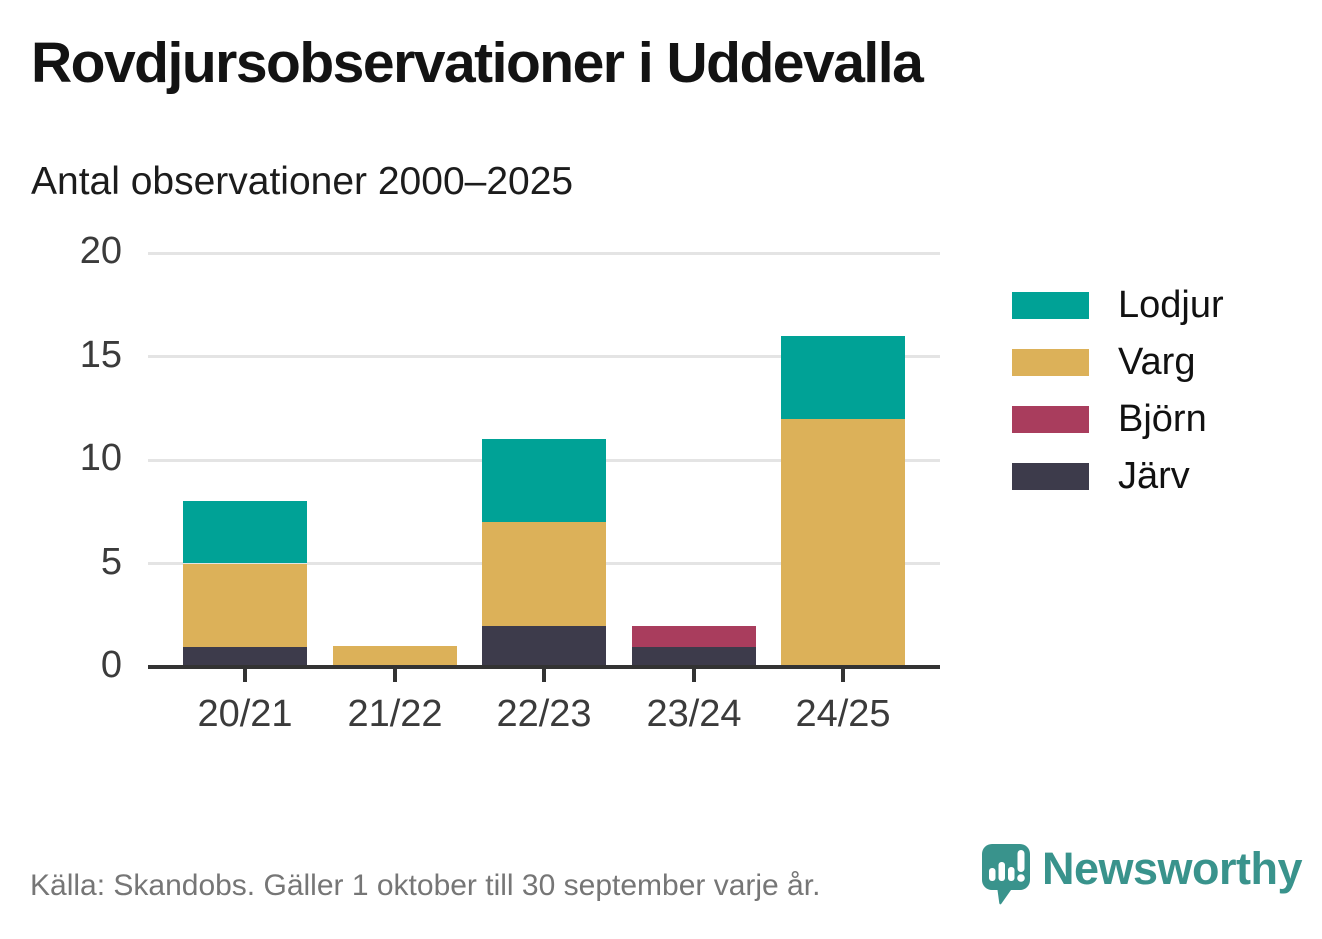 This screenshot has height=939, width=1322. I want to click on y-axis-tick-label: 5, so click(111, 561).